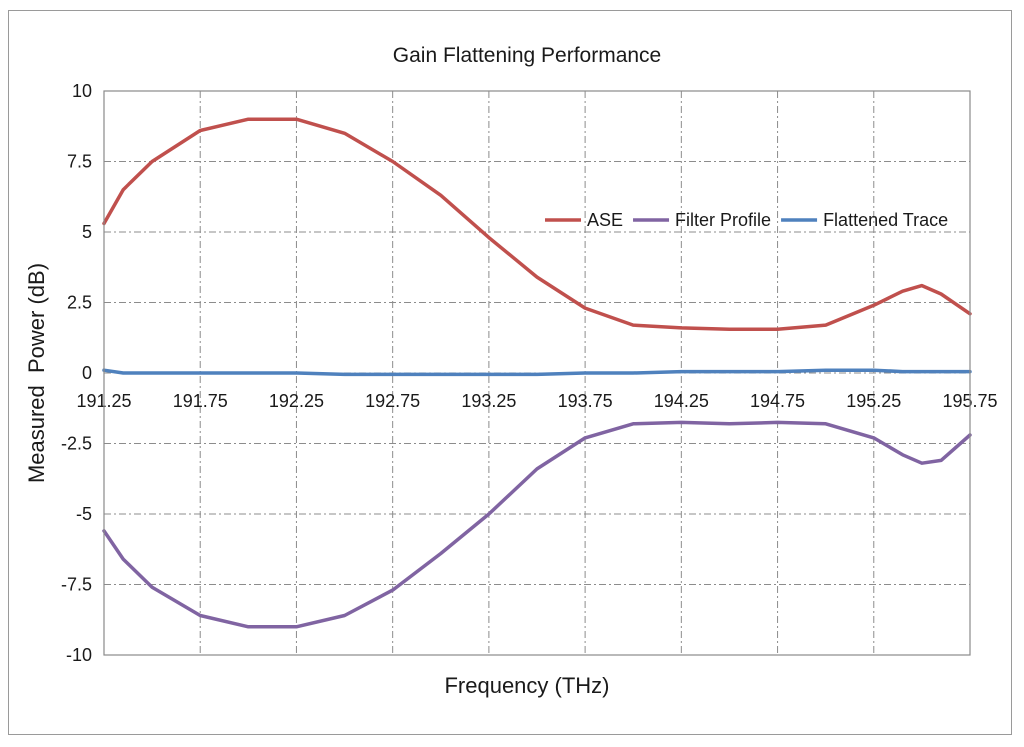 This screenshot has height=747, width=1024. Describe the element at coordinates (585, 401) in the screenshot. I see `x-tick-label: 193.75` at that location.